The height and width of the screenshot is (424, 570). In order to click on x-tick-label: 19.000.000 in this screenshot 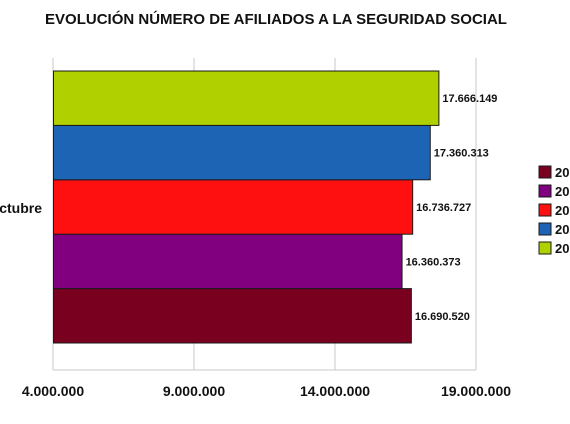, I will do `click(476, 391)`.